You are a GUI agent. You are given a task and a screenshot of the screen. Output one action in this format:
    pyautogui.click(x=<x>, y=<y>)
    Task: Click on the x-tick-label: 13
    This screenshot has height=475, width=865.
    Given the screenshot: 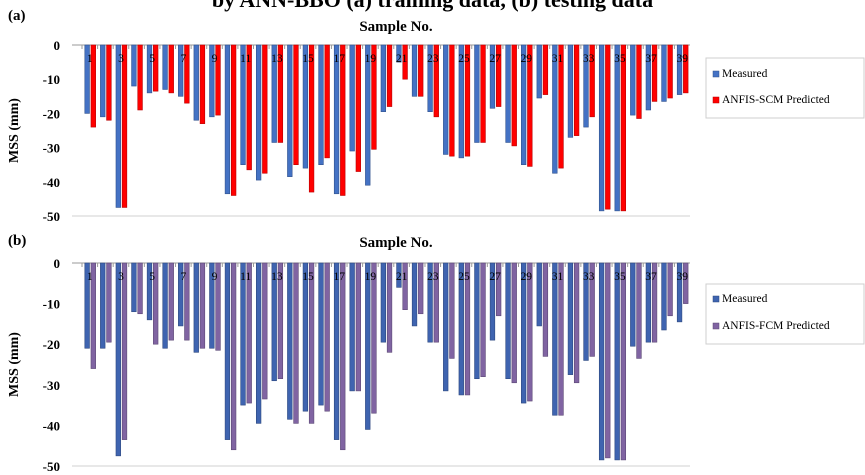 What is the action you would take?
    pyautogui.click(x=277, y=277)
    